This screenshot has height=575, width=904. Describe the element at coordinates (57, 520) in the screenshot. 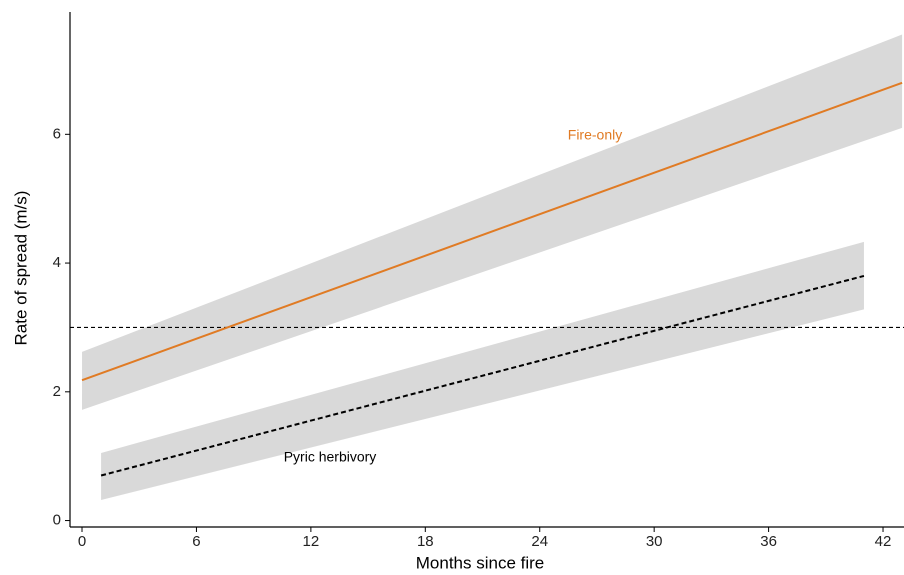

I see `y-tick-label: 0` at that location.